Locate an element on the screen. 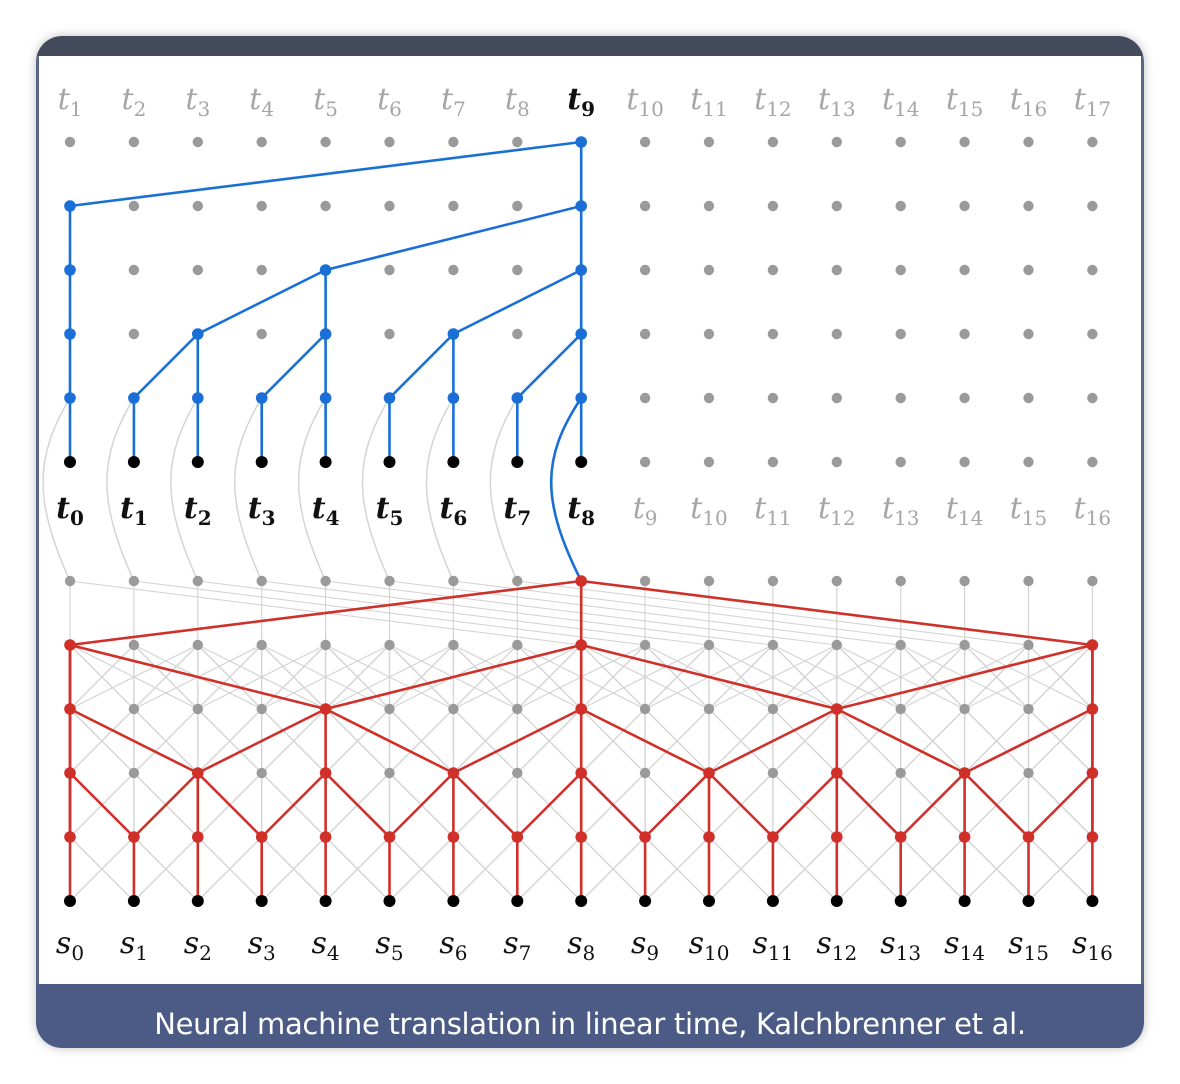 The width and height of the screenshot is (1180, 1084). decoder-output-label: t13 is located at coordinates (837, 101).